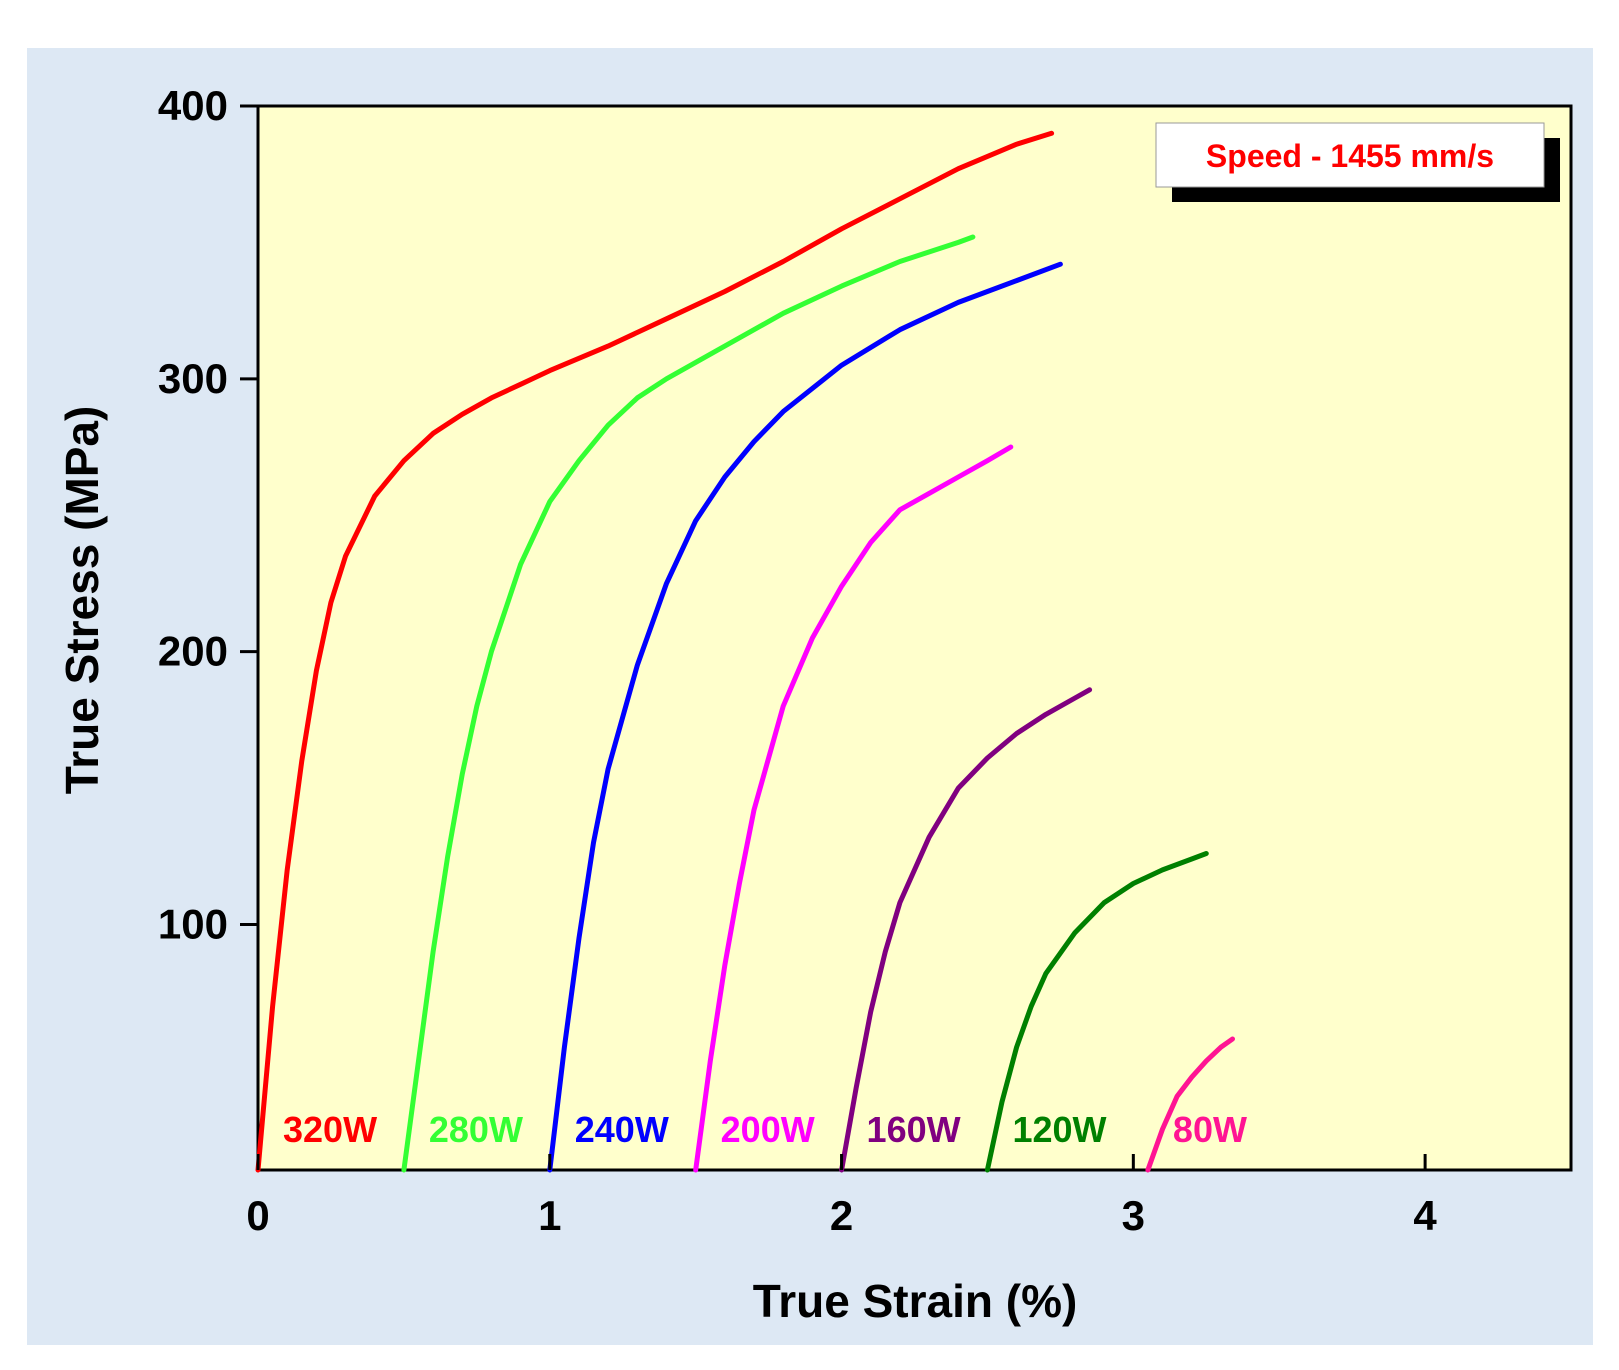 The height and width of the screenshot is (1370, 1619). I want to click on series-label-120w: 120W, so click(1059, 1129).